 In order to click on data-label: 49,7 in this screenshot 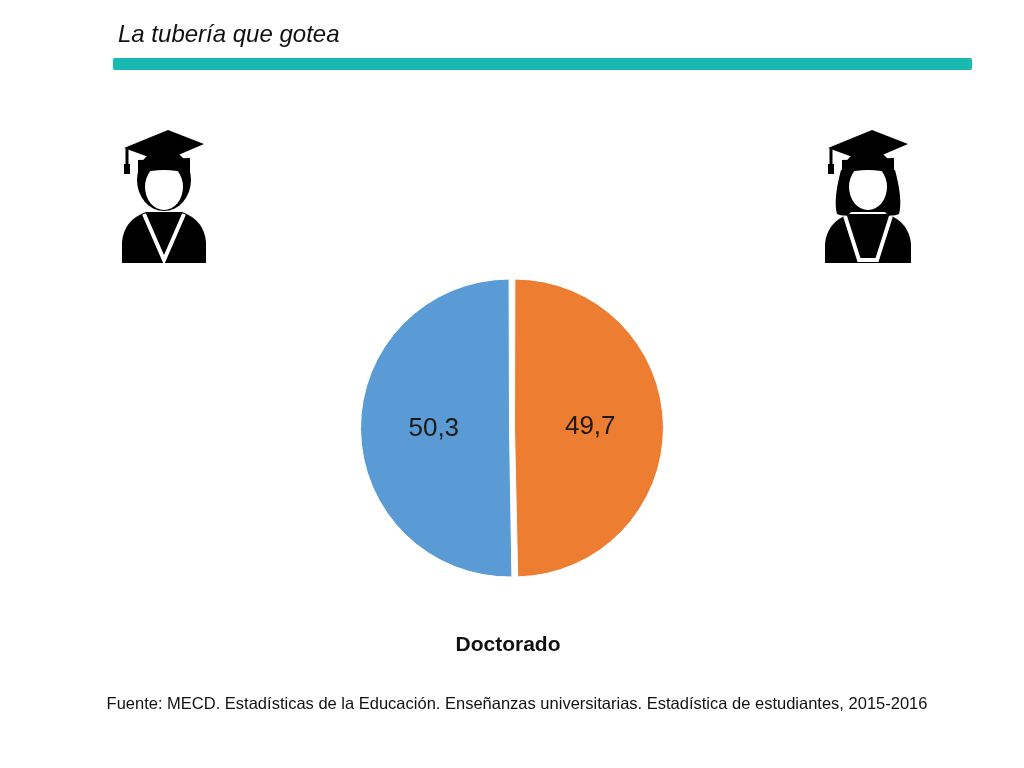, I will do `click(590, 425)`.